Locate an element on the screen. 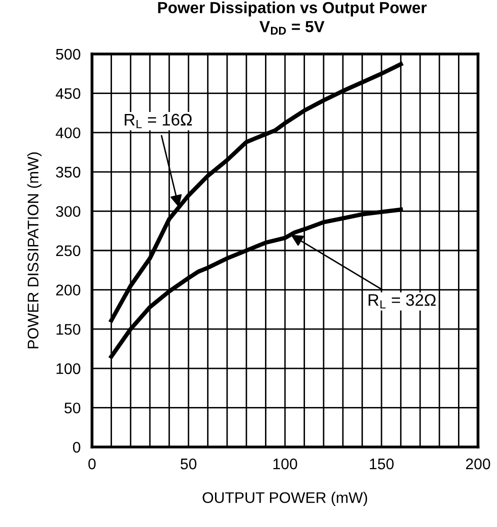 Image resolution: width=497 pixels, height=527 pixels. x-tick-label: 150 is located at coordinates (382, 464).